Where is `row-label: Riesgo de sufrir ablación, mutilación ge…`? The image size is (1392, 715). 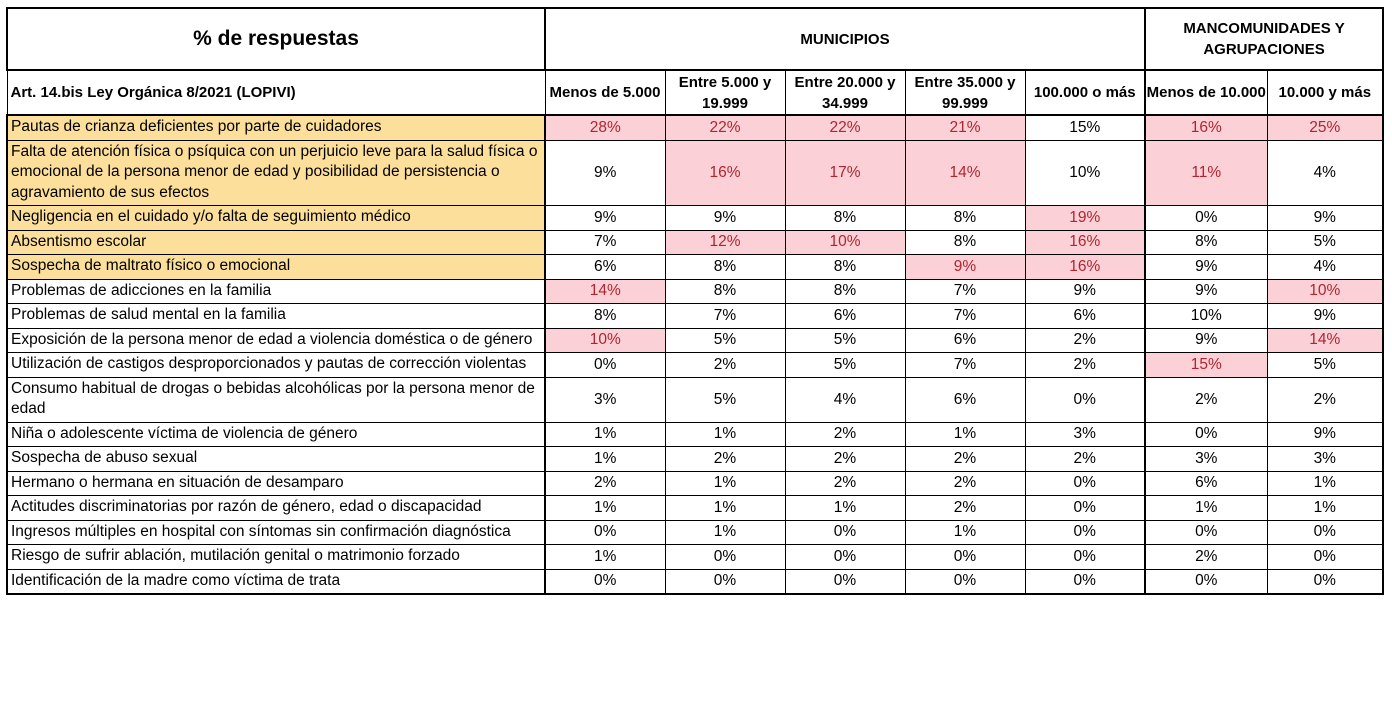
row-label: Riesgo de sufrir ablación, mutilación ge… is located at coordinates (276, 557).